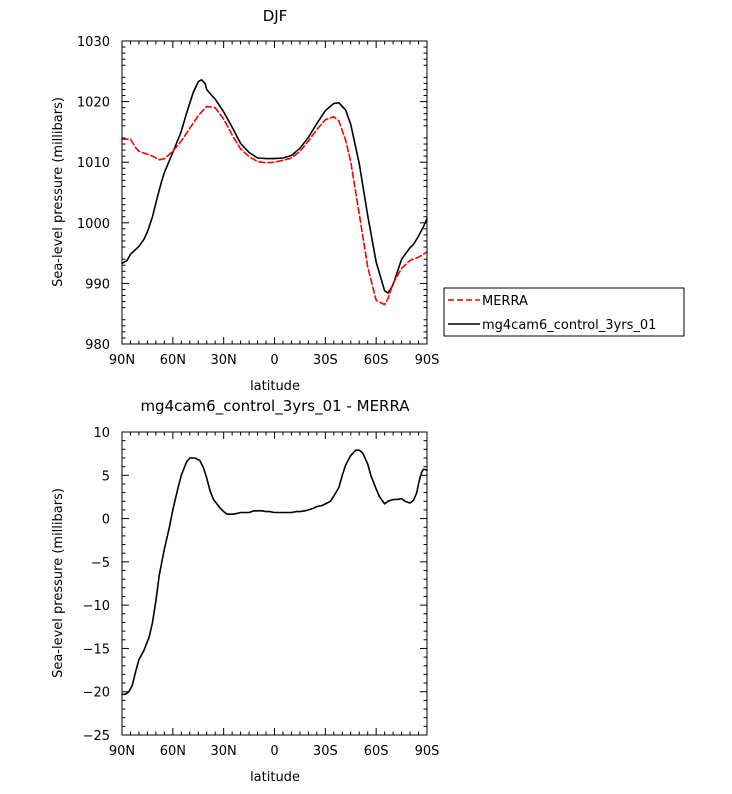 This screenshot has width=732, height=794. I want to click on y-tick-label: 10, so click(101, 433).